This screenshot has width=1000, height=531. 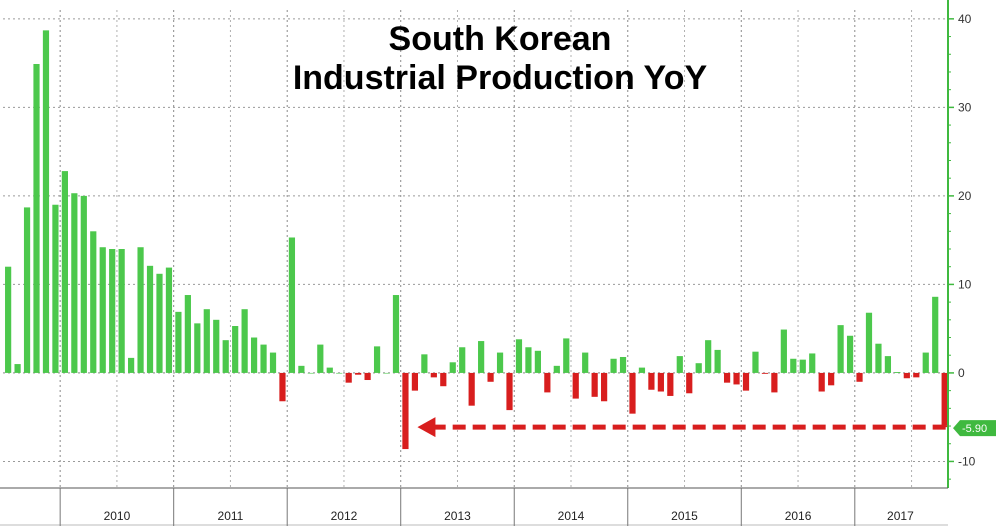 I want to click on x-tick-label: 2017, so click(x=900, y=516).